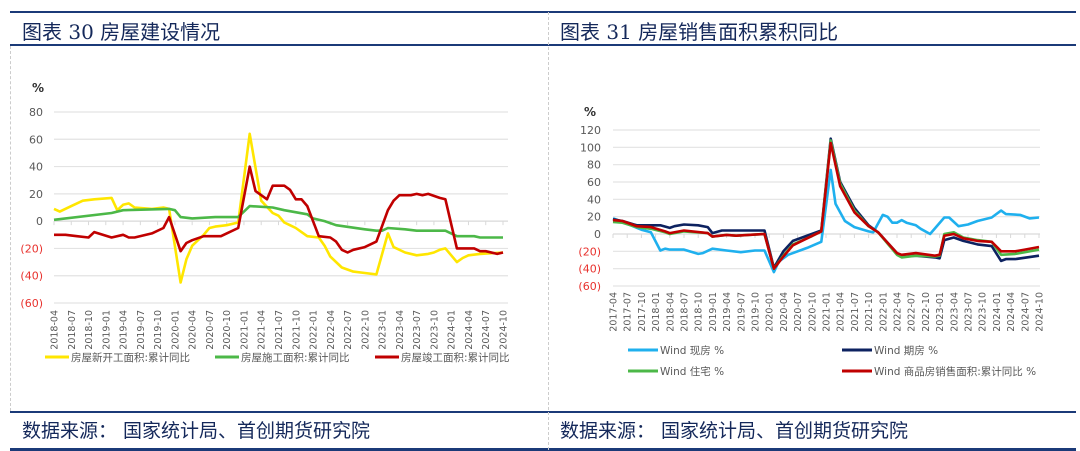 This screenshot has width=1080, height=451. I want to click on chart-30-source: 数据来源： 国家统计局、首创期货研究院, so click(196, 431).